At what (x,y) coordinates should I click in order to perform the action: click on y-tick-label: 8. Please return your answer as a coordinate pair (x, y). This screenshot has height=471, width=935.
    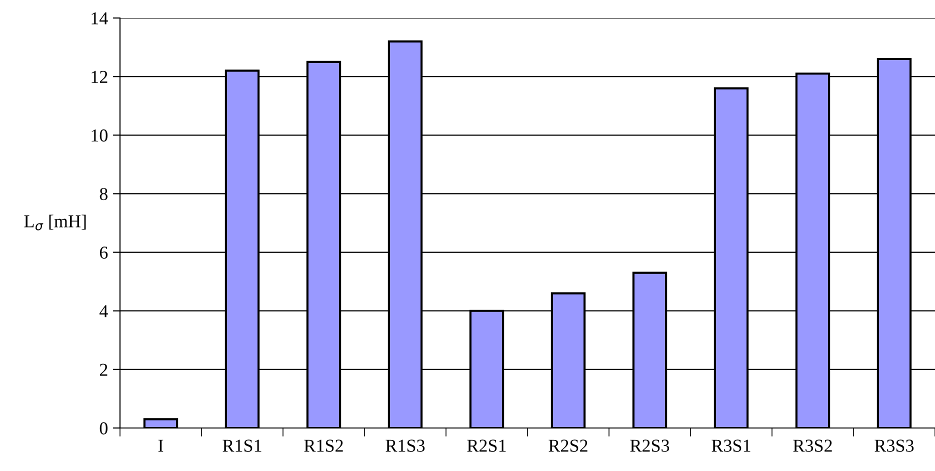
    Looking at the image, I should click on (104, 194).